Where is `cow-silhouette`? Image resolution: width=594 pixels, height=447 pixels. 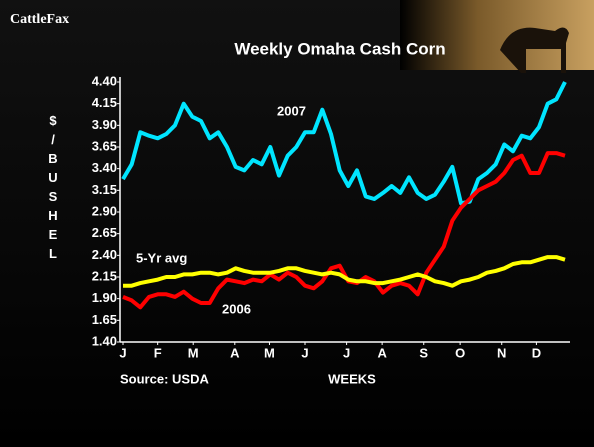
cow-silhouette is located at coordinates (534, 50).